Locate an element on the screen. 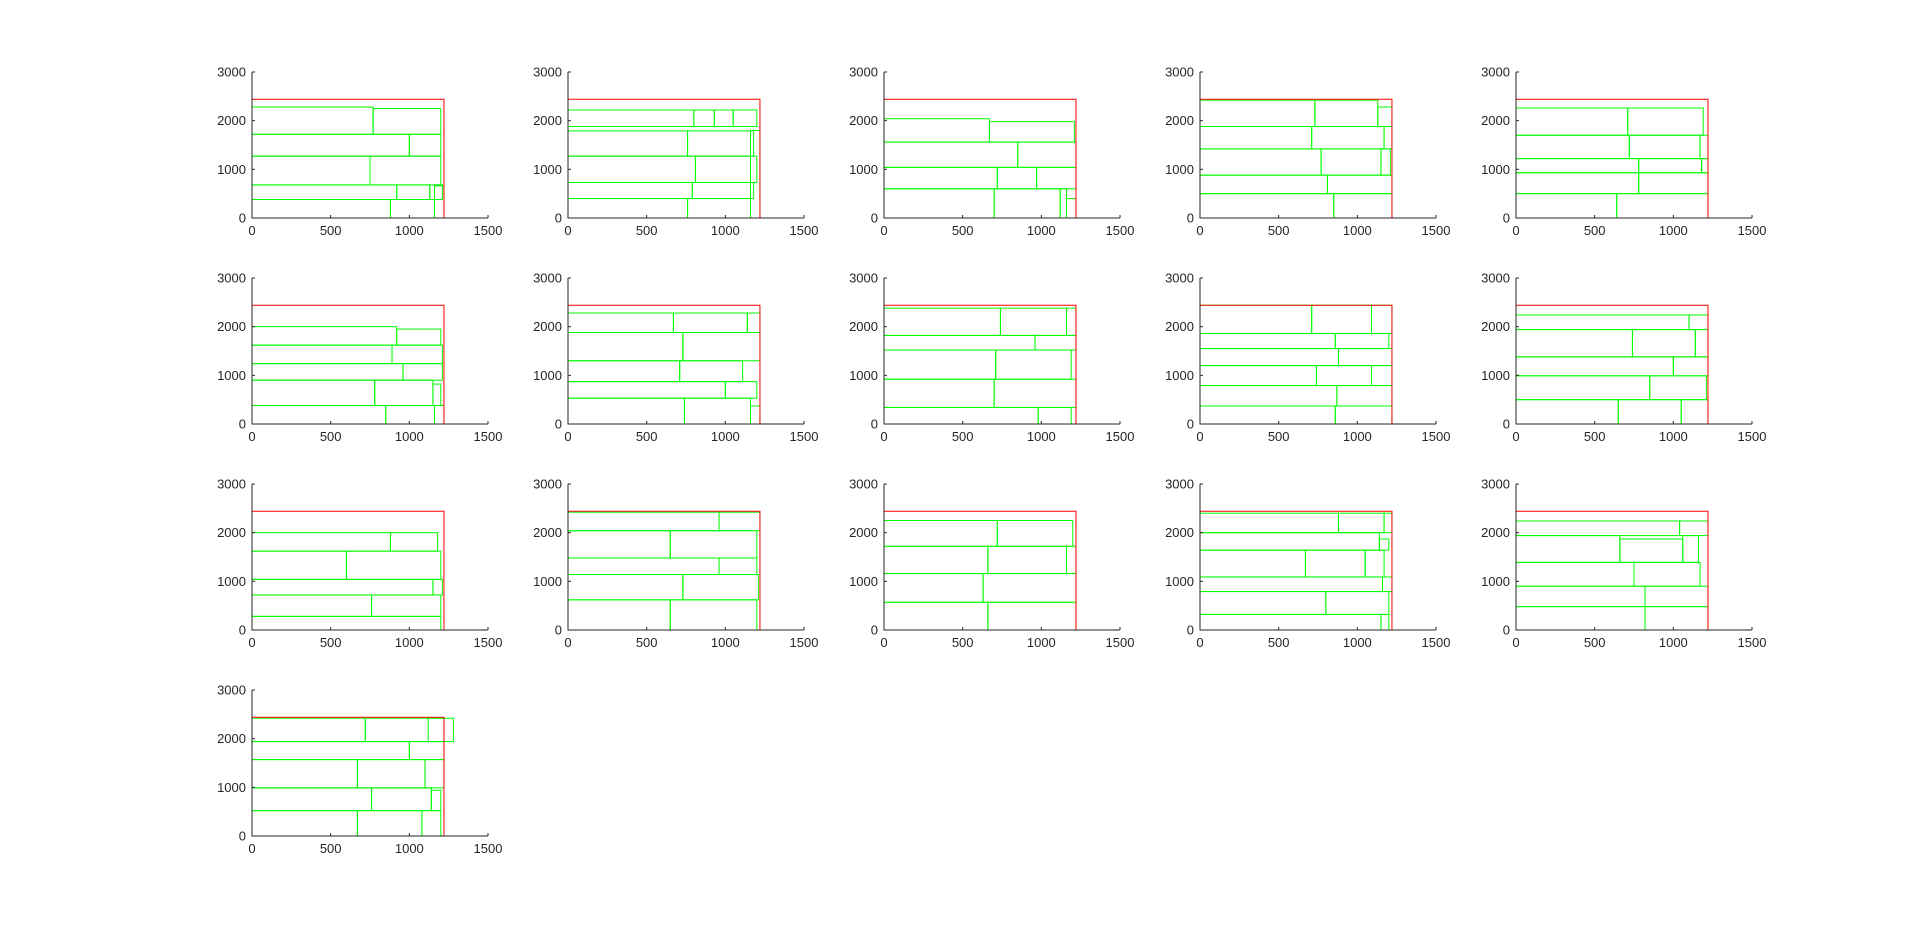 Image resolution: width=1920 pixels, height=927 pixels. subplot-6: 0 500 1000 1500 0 1000 2000 3000 is located at coordinates (359, 358).